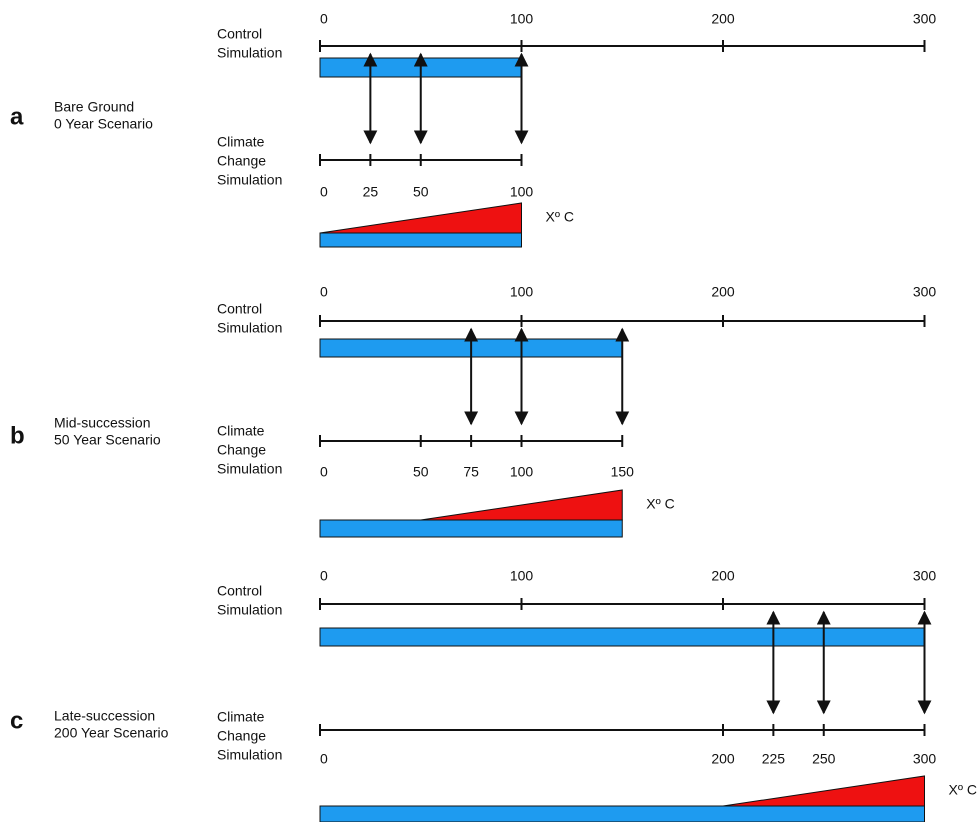  I want to click on scenario-label: Mid-succession, so click(102, 423).